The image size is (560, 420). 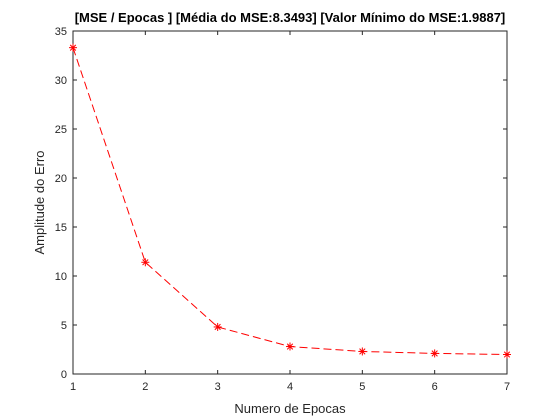 I want to click on y-tick-label: 30, so click(x=61, y=81).